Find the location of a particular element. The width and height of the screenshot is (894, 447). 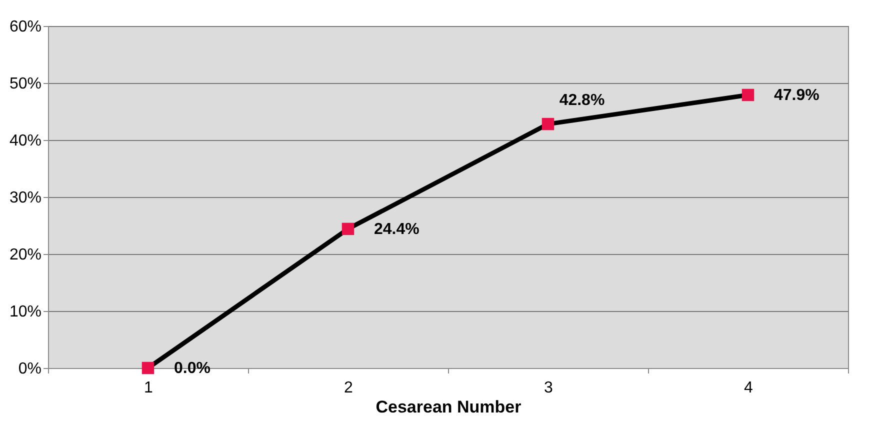

y-tick-label: 40% is located at coordinates (25, 141).